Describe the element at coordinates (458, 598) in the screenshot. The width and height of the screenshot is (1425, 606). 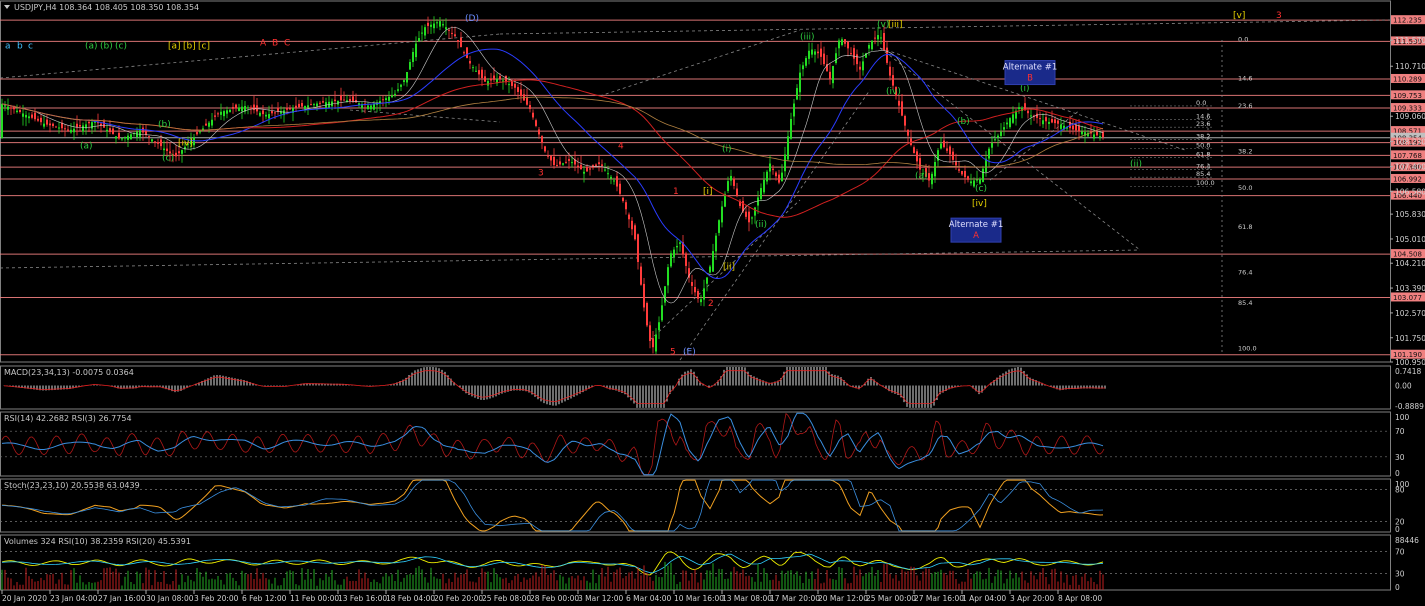
I see `time-tick-label: 20 Feb 20:00` at that location.